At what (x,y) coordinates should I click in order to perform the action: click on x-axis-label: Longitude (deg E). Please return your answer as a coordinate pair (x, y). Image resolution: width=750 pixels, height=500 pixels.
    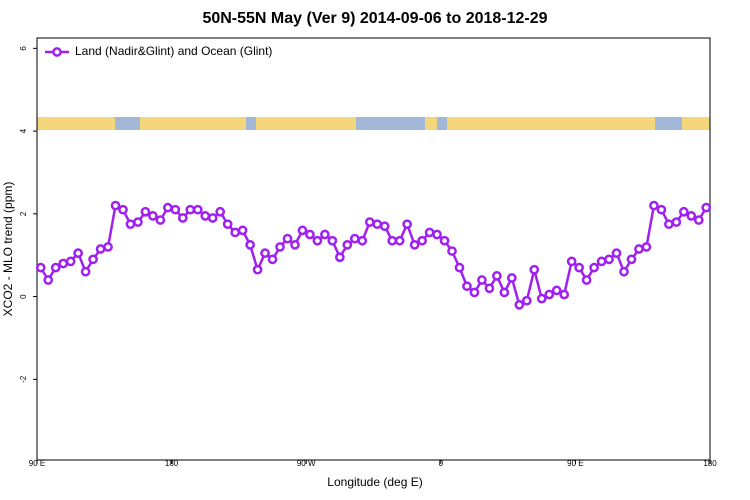
    Looking at the image, I should click on (374, 482).